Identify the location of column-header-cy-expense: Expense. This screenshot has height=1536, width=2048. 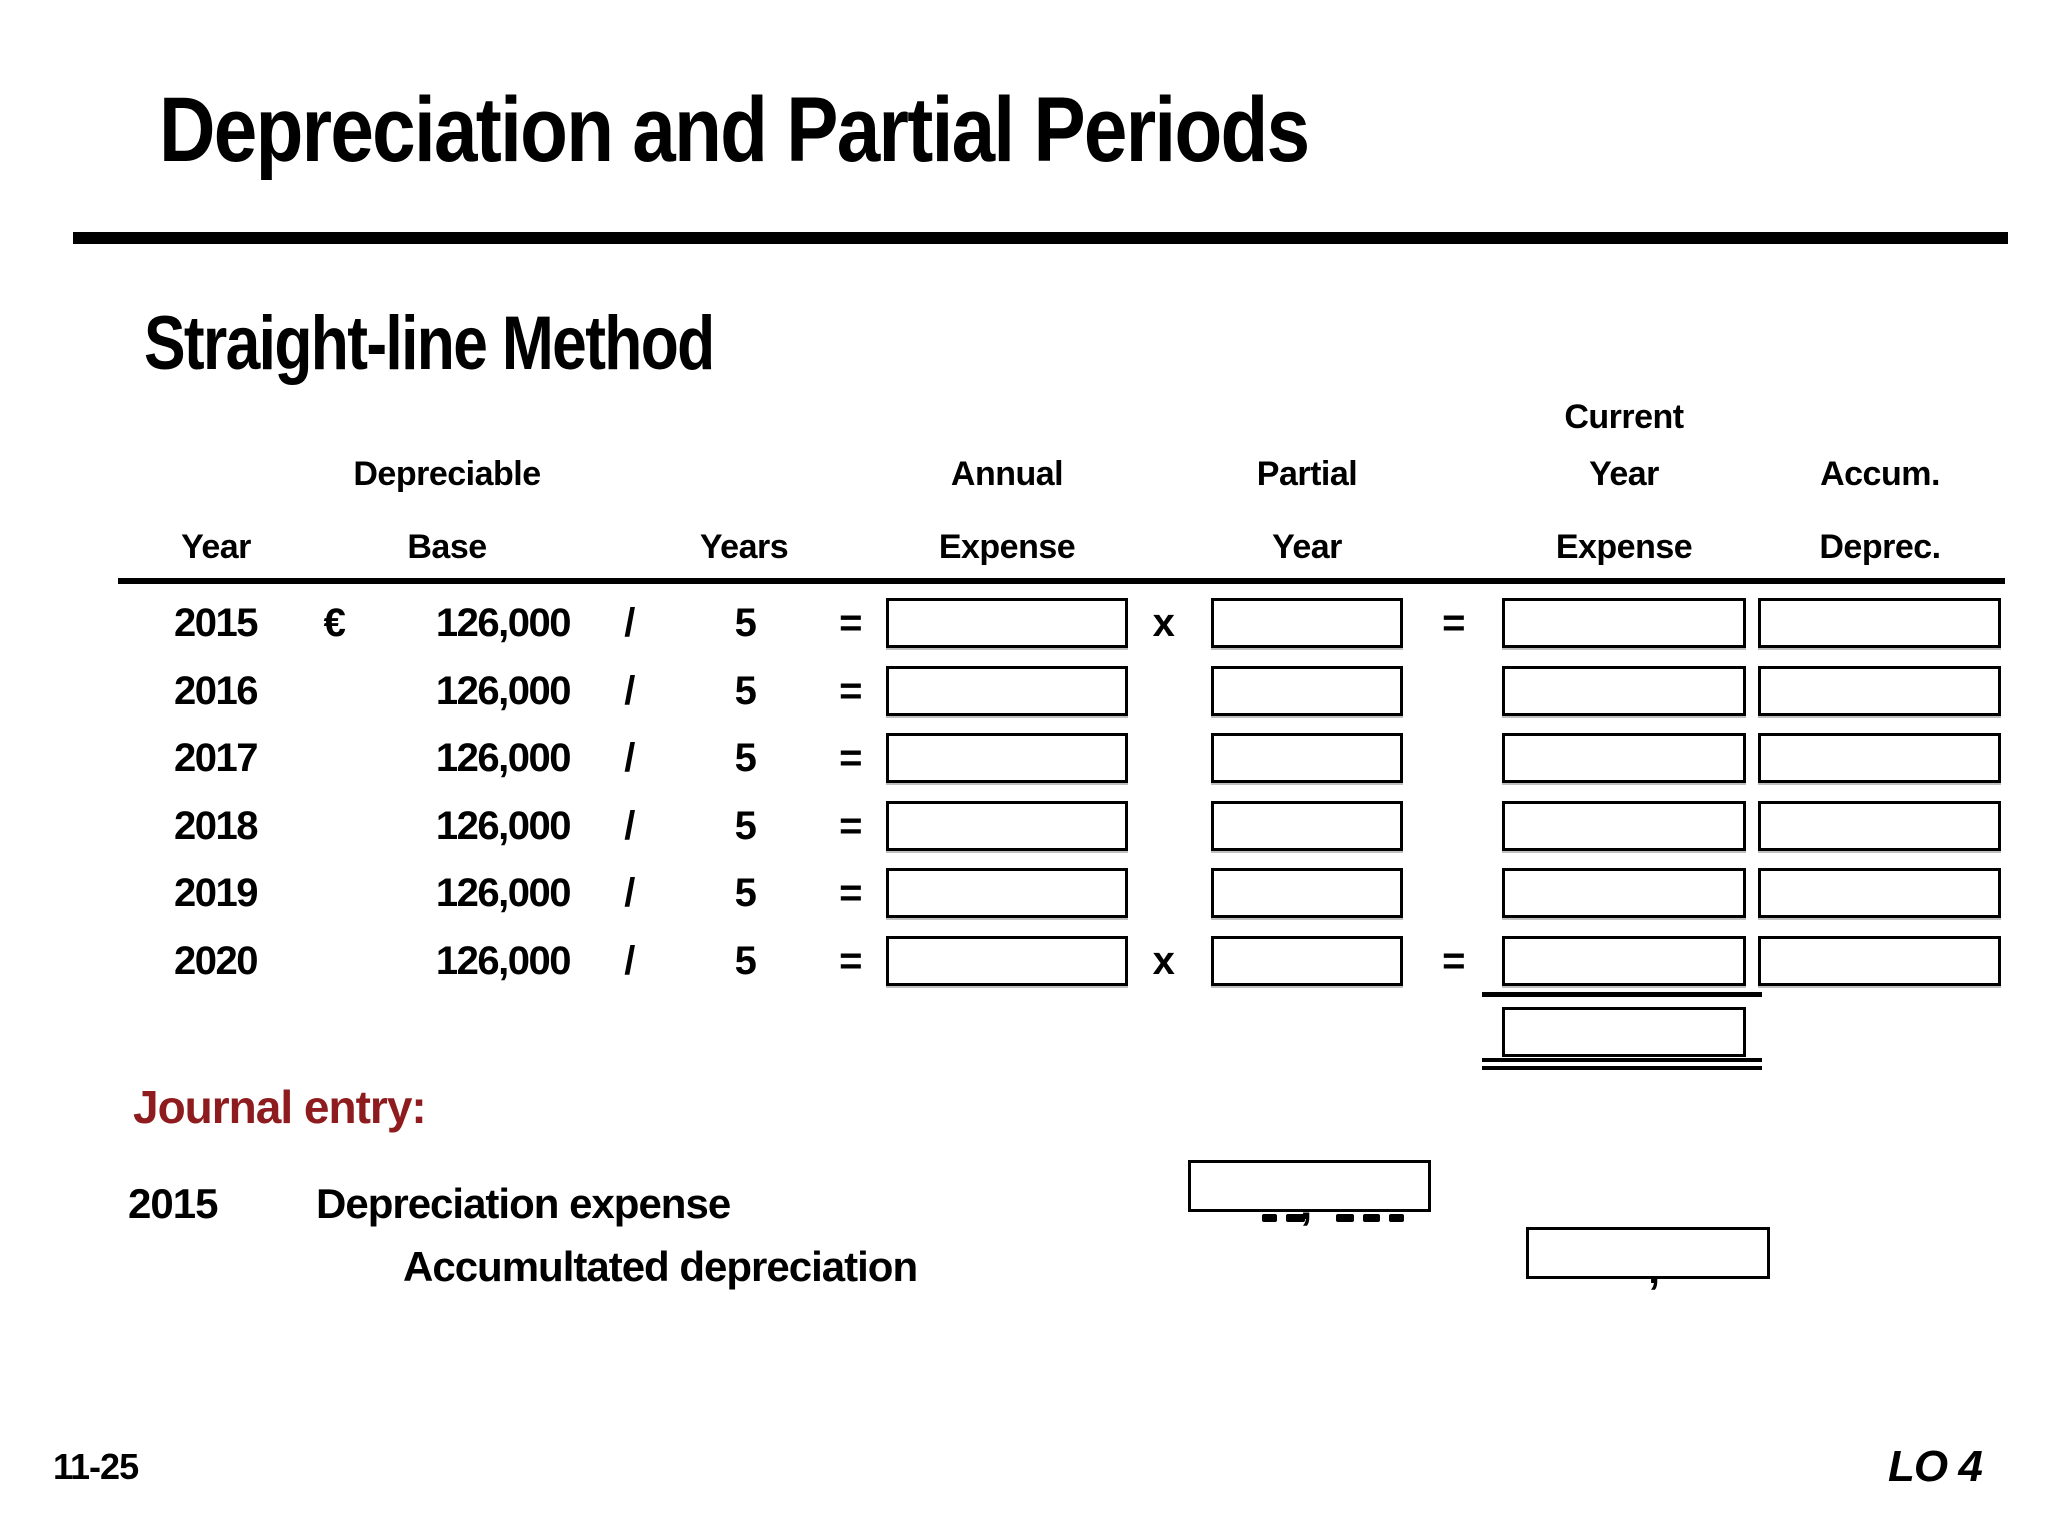
(1624, 547).